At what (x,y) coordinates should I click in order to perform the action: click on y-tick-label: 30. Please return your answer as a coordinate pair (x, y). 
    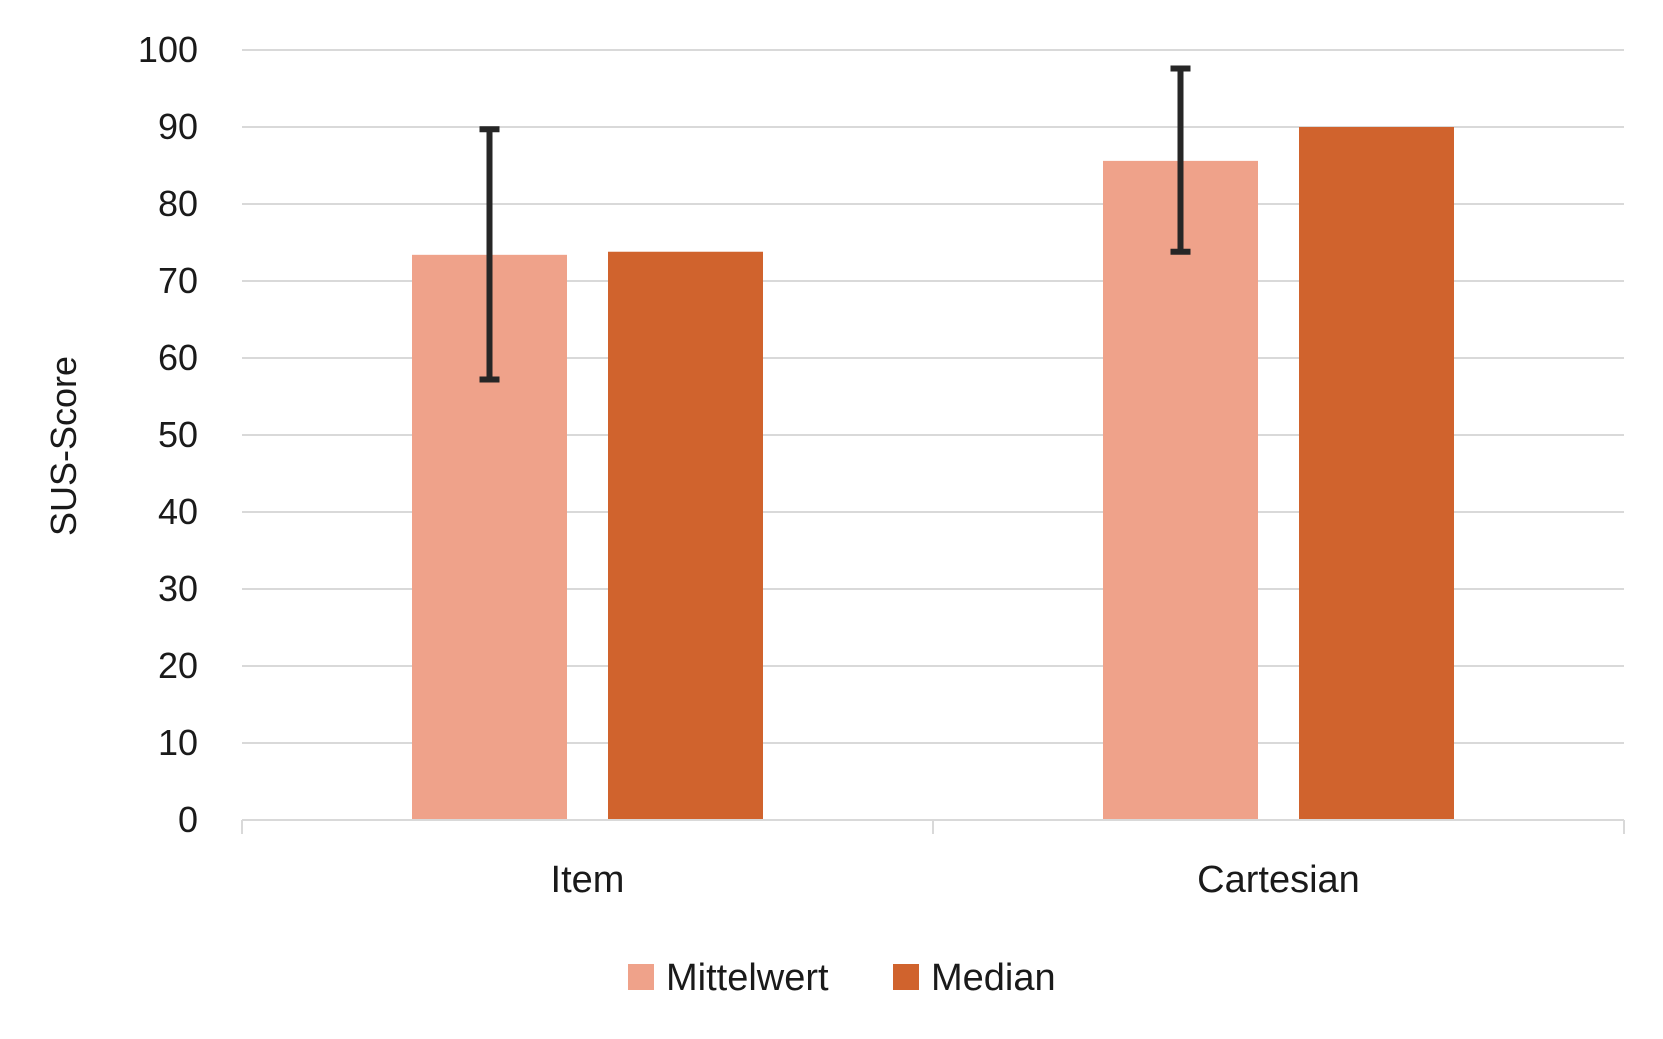
    Looking at the image, I should click on (178, 588).